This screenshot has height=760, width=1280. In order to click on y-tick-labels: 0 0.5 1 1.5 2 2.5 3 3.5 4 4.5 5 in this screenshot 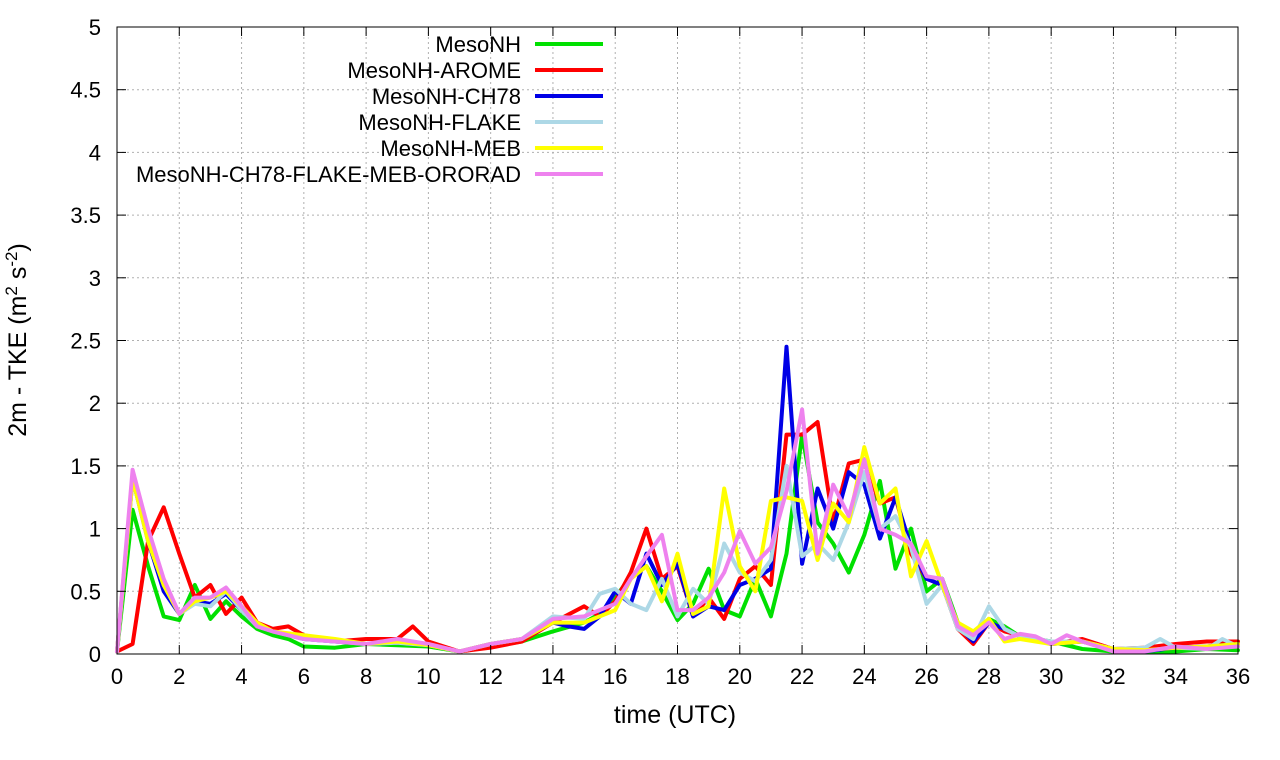, I will do `click(85, 341)`.